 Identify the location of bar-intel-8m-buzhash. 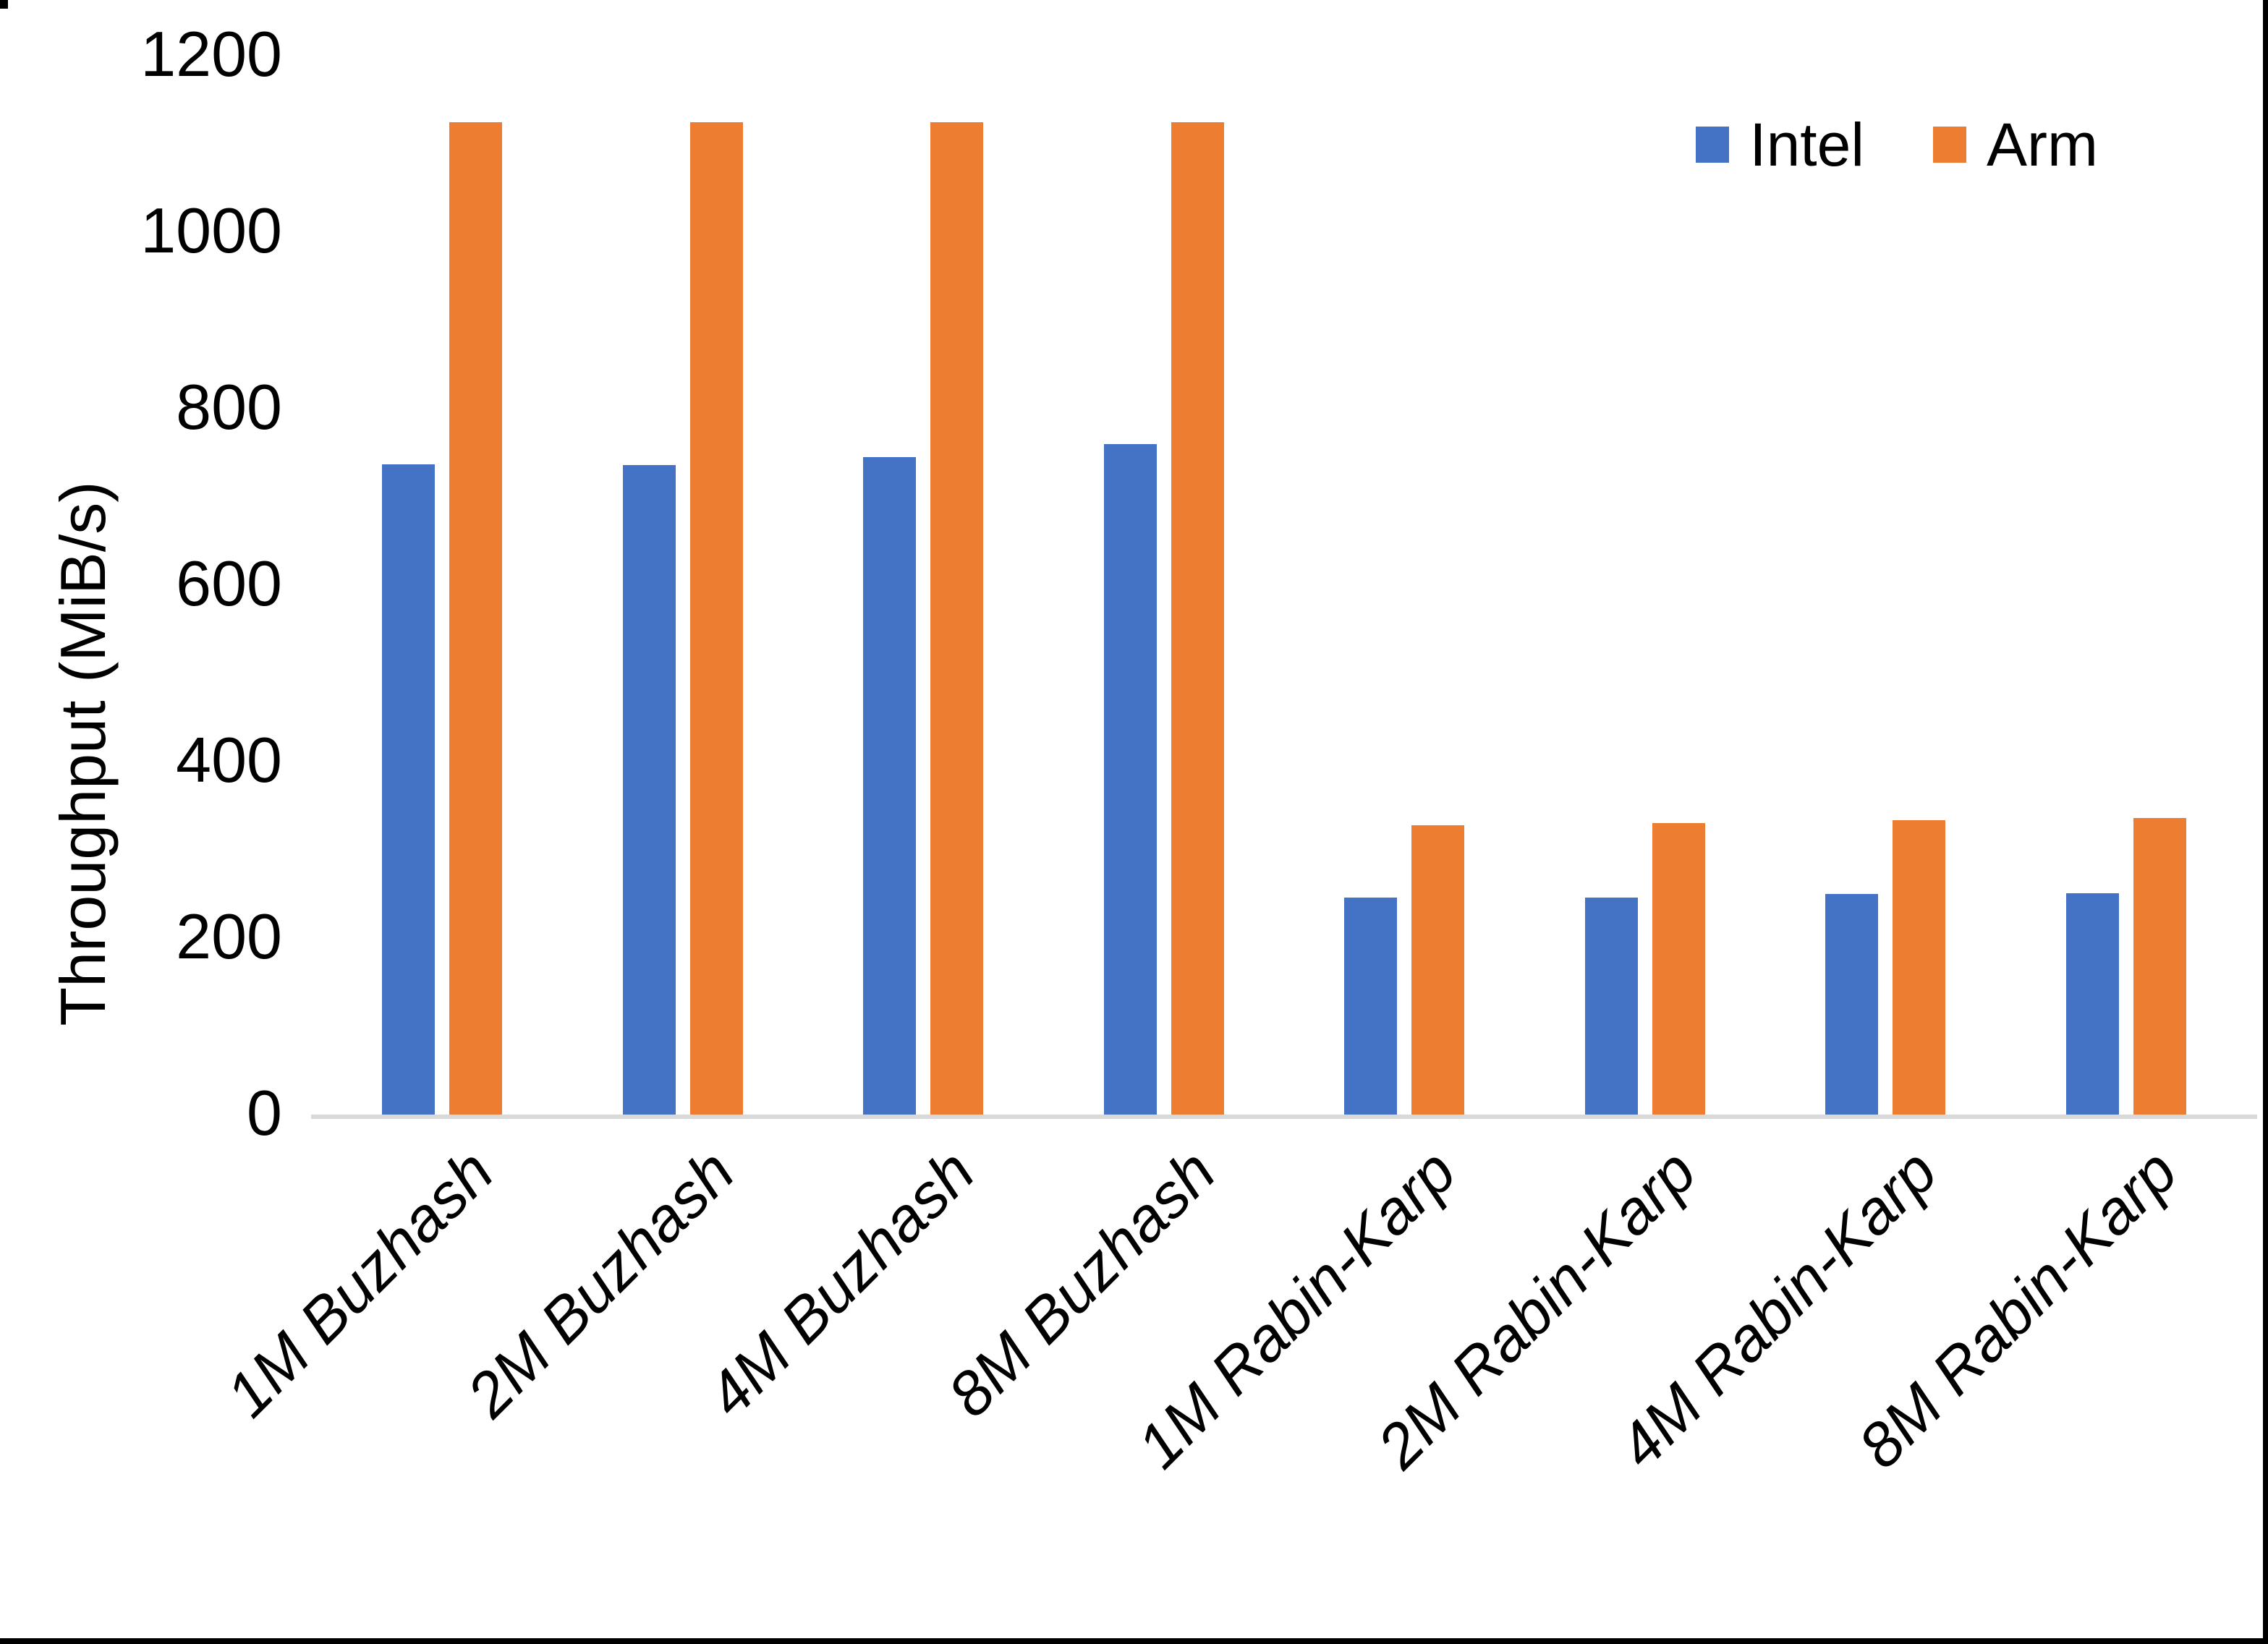
(1130, 779).